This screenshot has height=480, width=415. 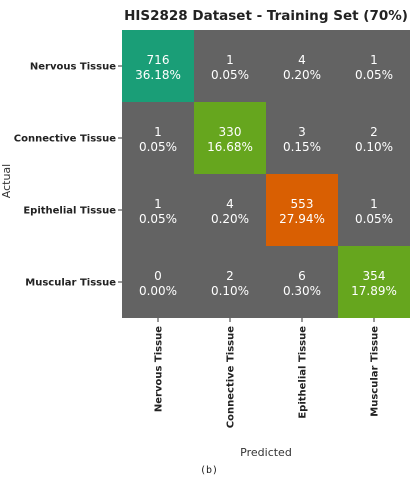 I want to click on cell-percentage-label: 0.00%, so click(x=158, y=291).